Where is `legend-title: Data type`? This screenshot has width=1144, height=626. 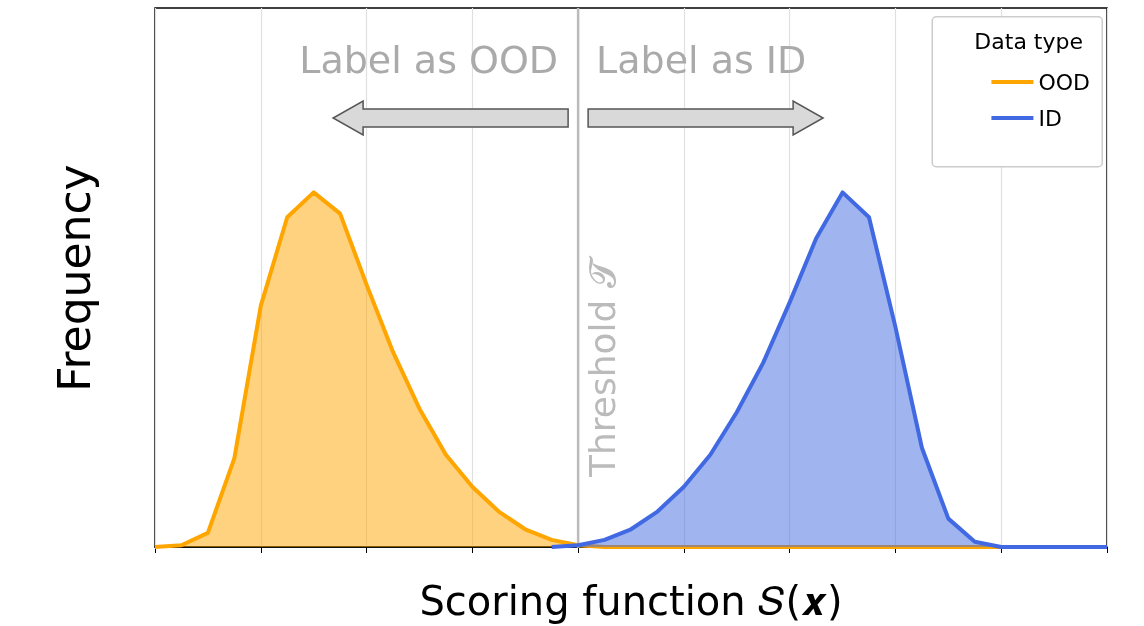
legend-title: Data type is located at coordinates (1028, 41).